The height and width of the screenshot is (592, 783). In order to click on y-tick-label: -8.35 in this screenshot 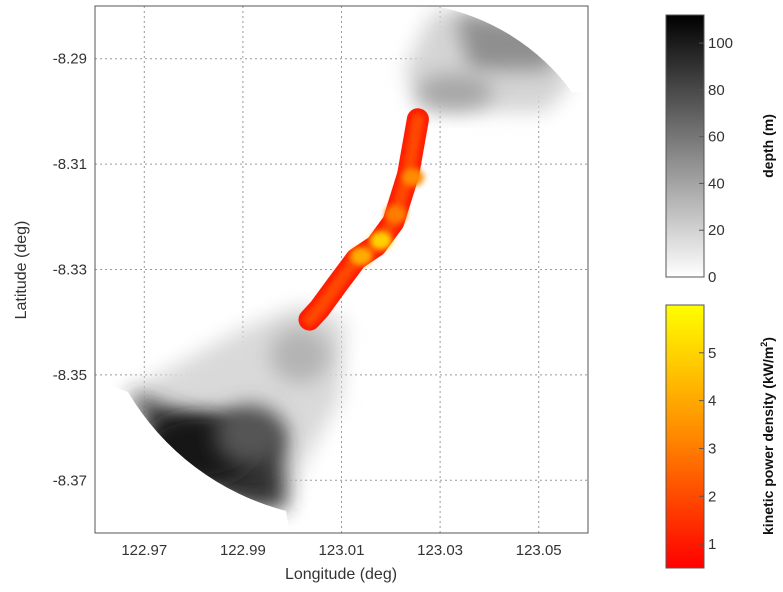, I will do `click(70, 375)`.